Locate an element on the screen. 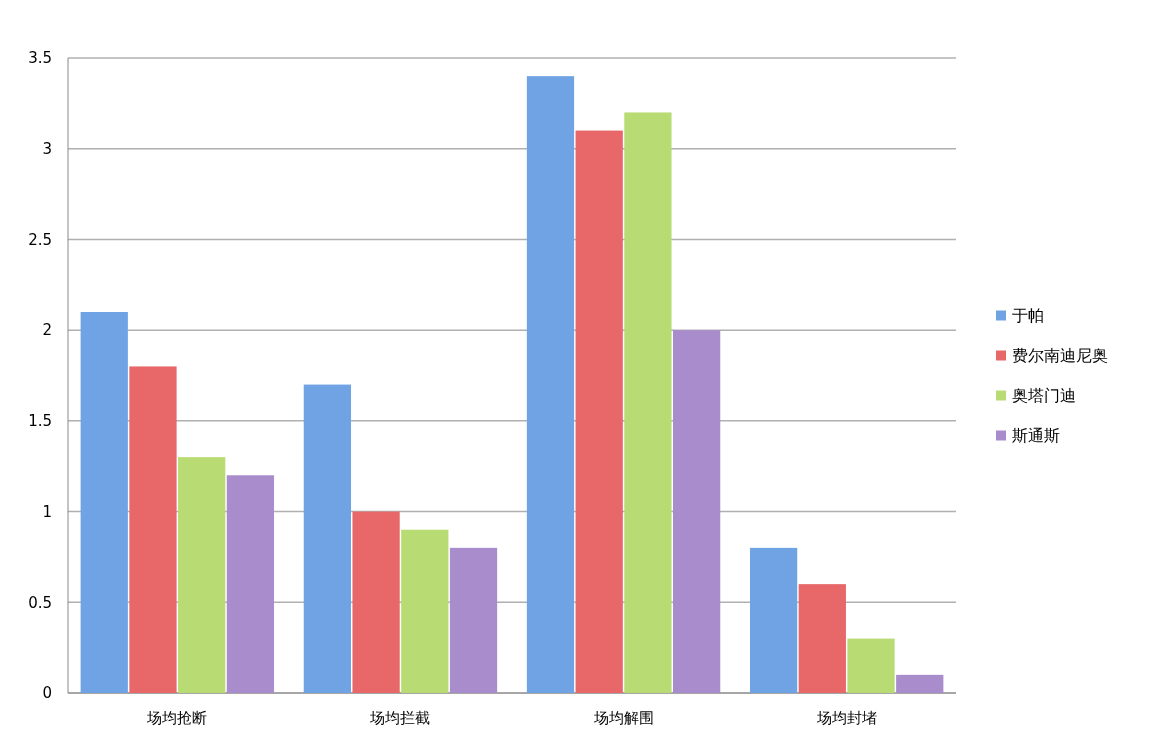  legend-label: 费尔南迪尼奥 is located at coordinates (1060, 356).